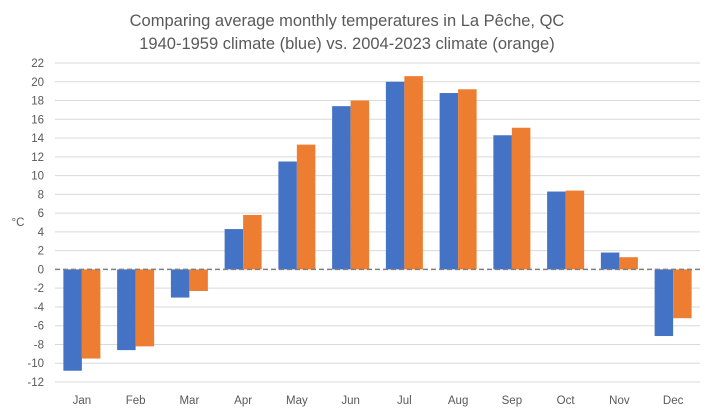 This screenshot has width=709, height=414. I want to click on bar-mar-historic, so click(180, 283).